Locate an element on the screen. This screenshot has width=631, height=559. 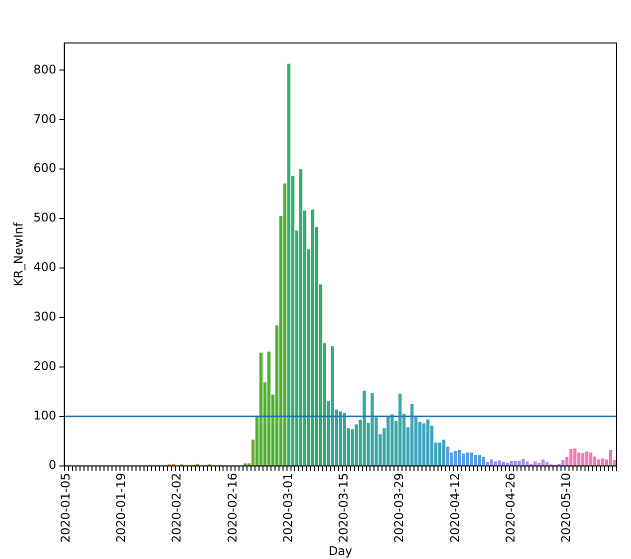
x-tick-label: 2020-01-05 is located at coordinates (65, 507).